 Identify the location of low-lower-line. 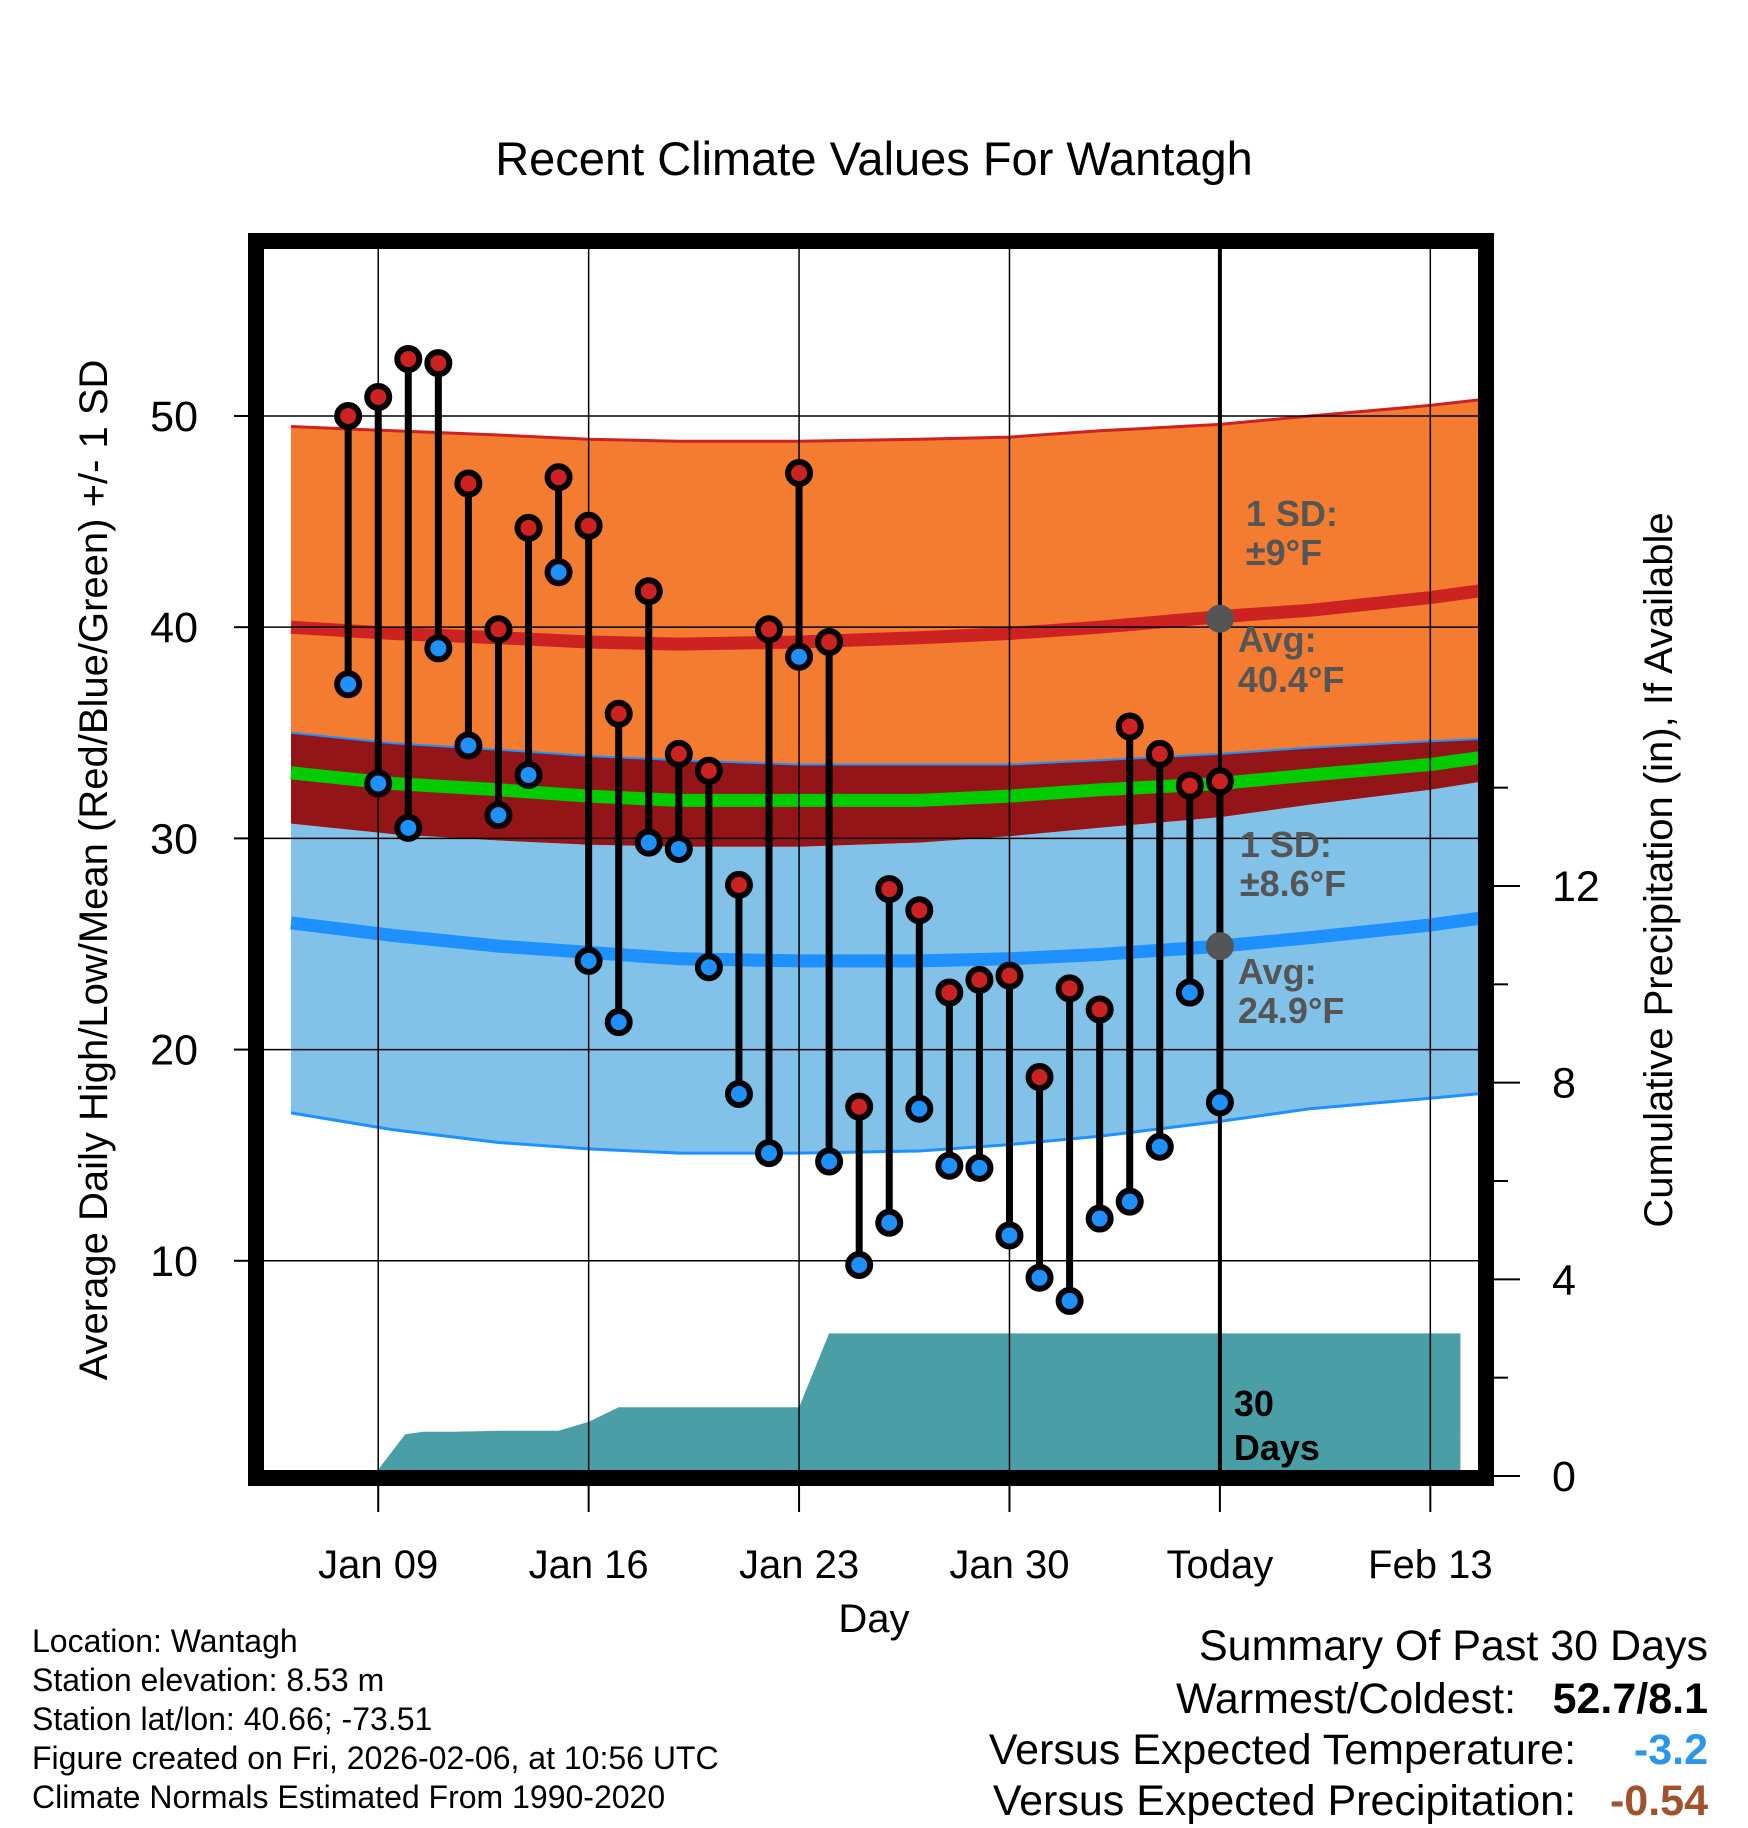
(885, 1123).